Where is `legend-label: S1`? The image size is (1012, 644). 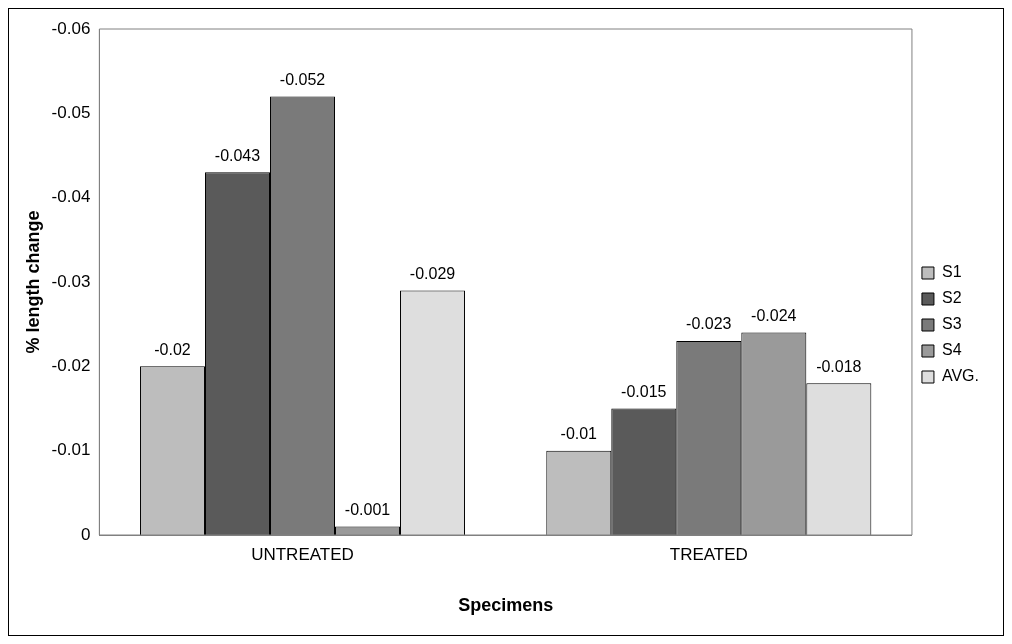
legend-label: S1 is located at coordinates (951, 272).